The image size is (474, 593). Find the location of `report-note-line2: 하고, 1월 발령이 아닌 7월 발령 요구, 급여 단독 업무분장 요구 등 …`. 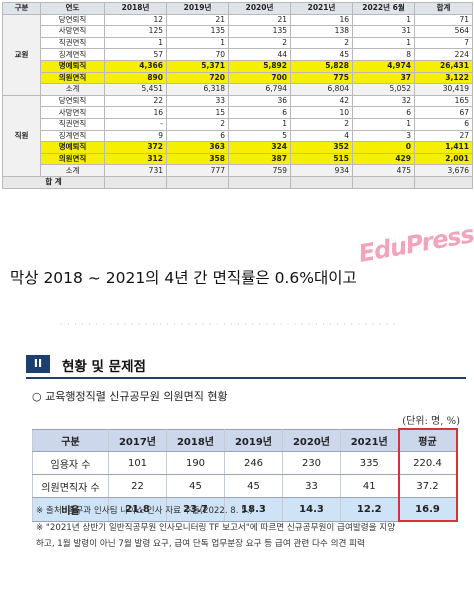

report-note-line2: 하고, 1월 발령이 아닌 7월 발령 요구, 급여 단독 업무분장 요구 등 … is located at coordinates (200, 544).